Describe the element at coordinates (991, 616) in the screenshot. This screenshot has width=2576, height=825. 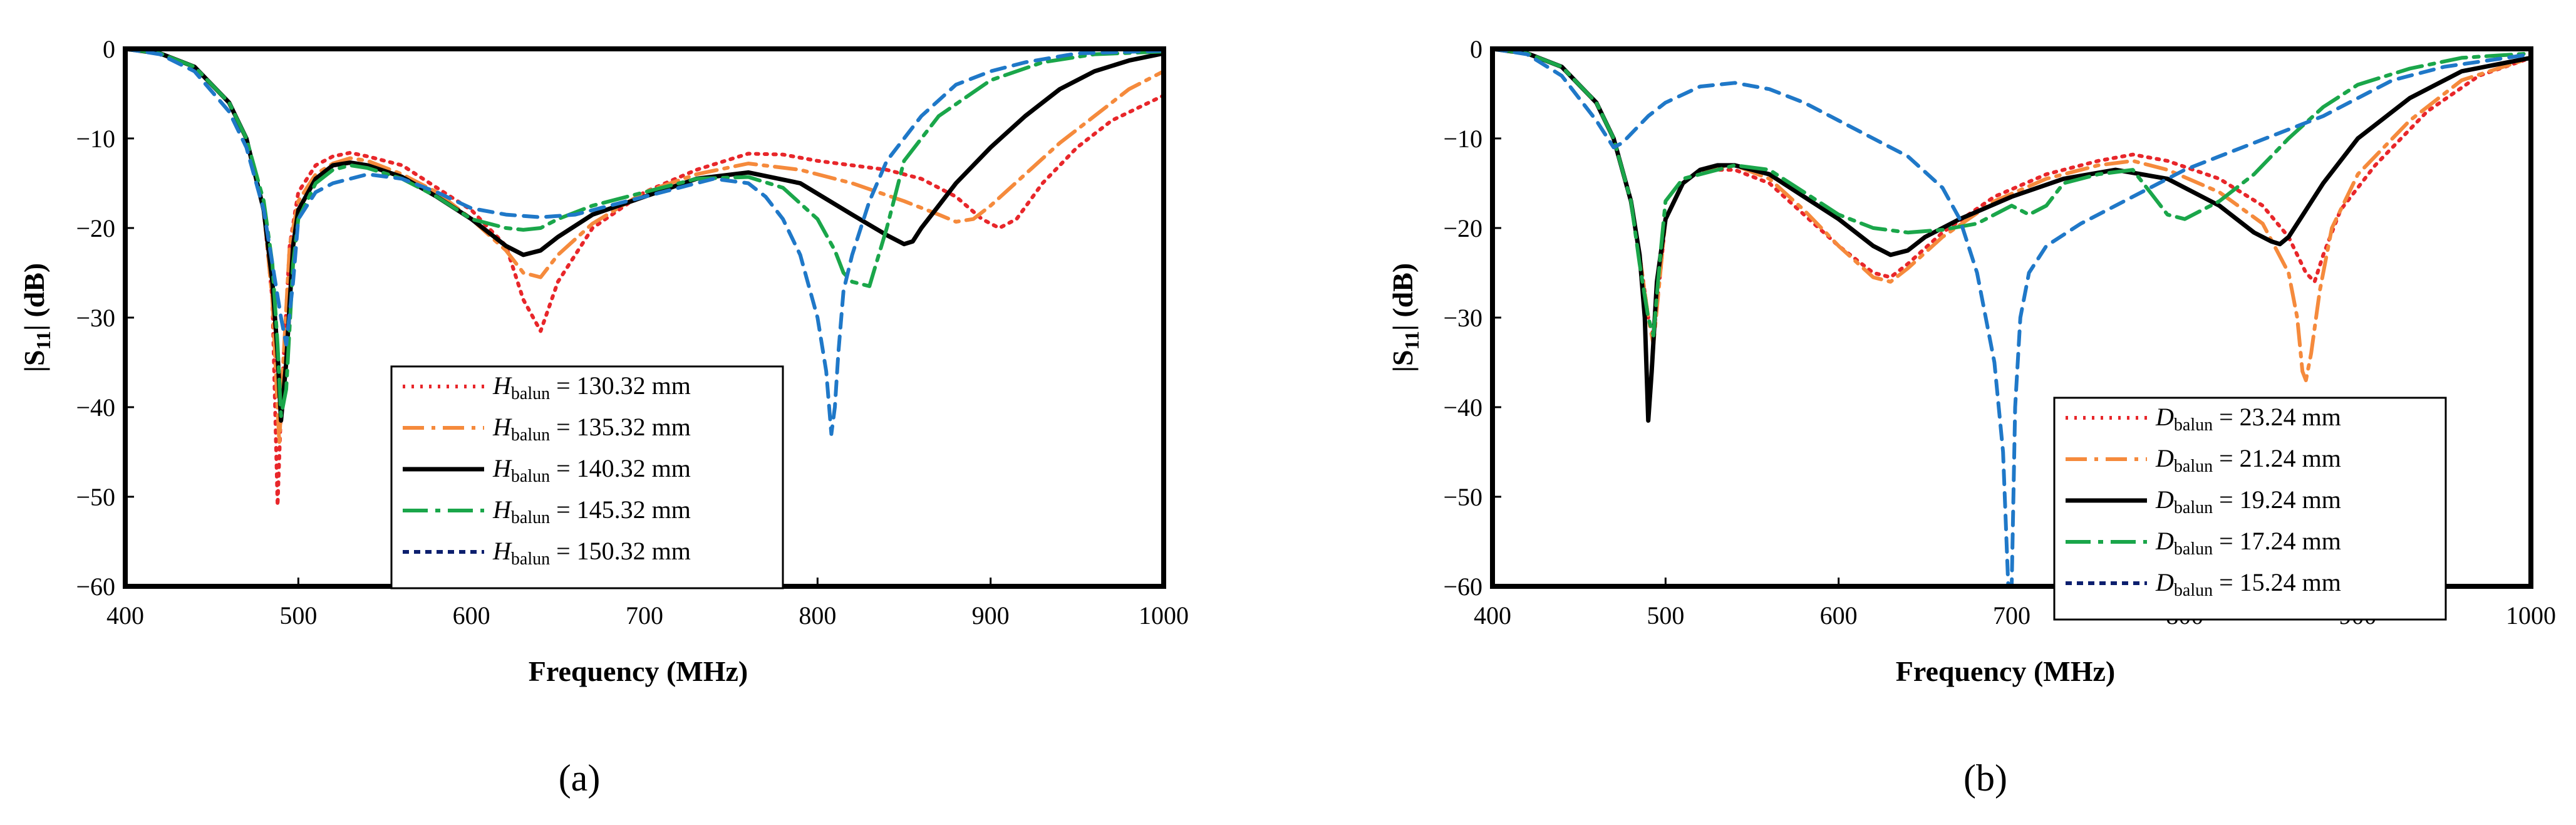
I see `x-tick-label: 900` at that location.